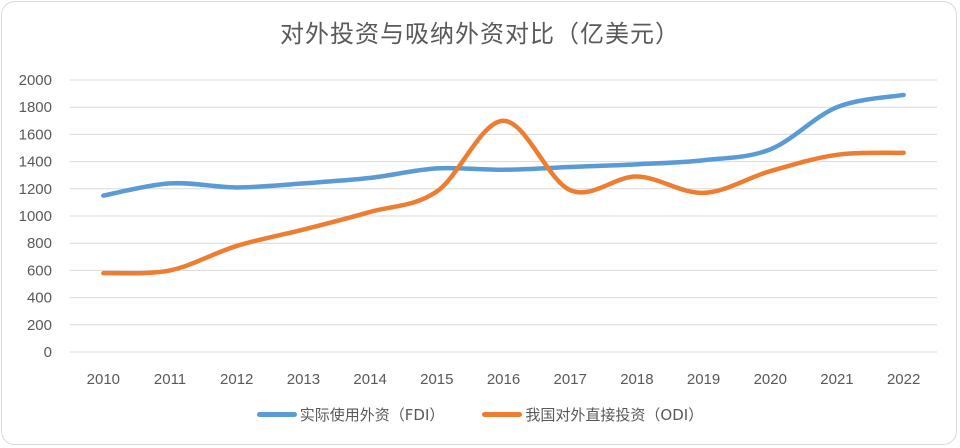 The image size is (960, 448). Describe the element at coordinates (436, 379) in the screenshot. I see `x-tick-label: 2015` at that location.